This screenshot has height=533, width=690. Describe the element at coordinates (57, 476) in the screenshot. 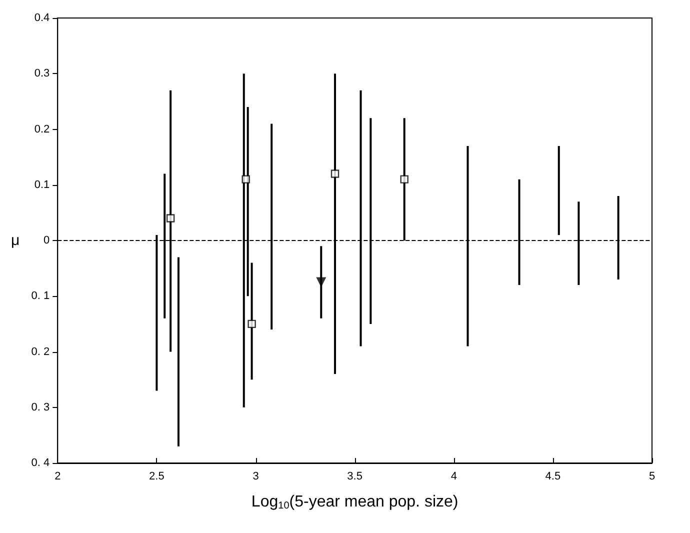

I see `x-tick-label: 2` at that location.